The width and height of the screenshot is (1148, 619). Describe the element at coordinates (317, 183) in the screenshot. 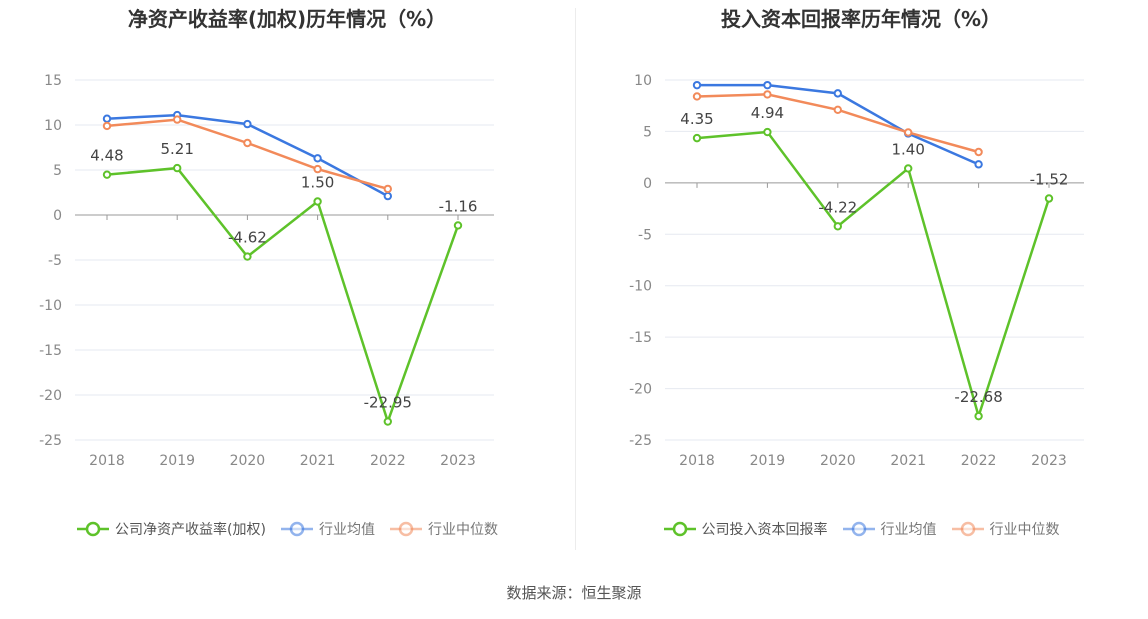

I see `data-label: 1.50` at that location.